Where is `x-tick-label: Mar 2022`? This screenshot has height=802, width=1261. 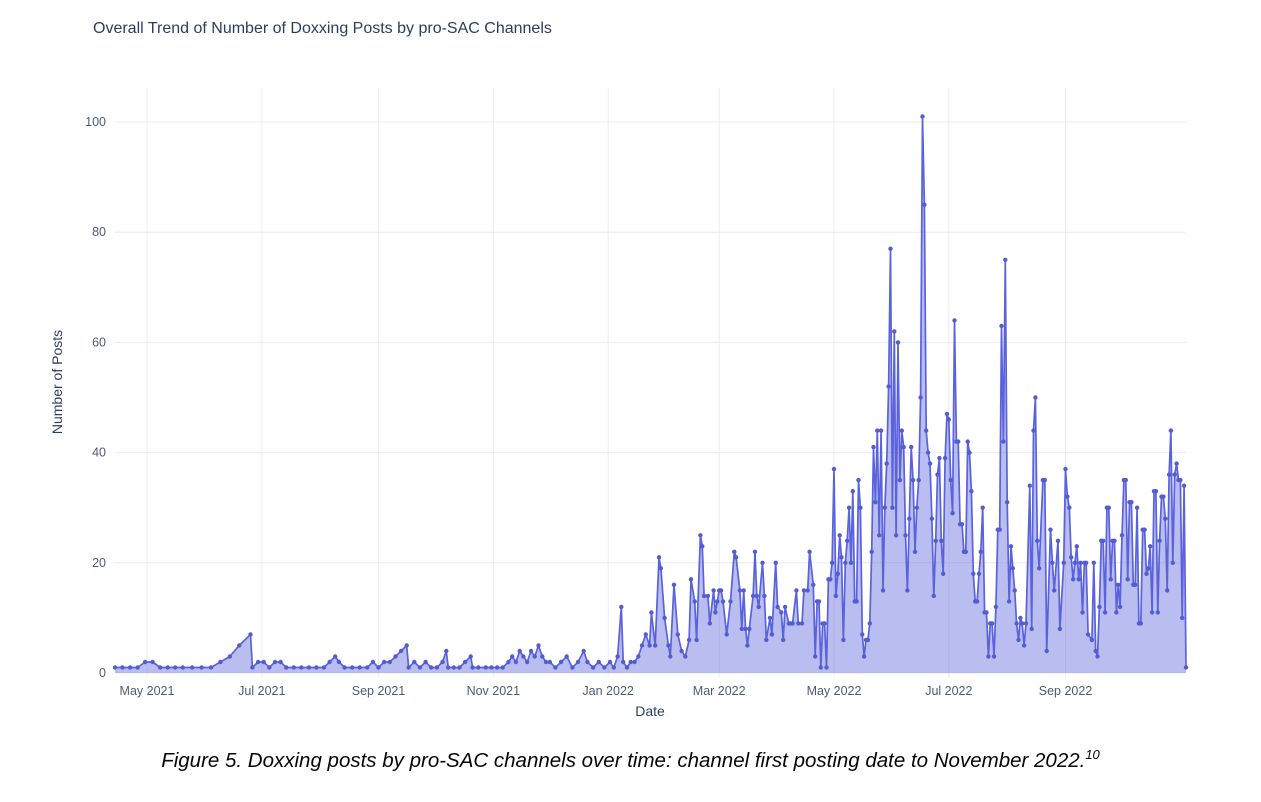 x-tick-label: Mar 2022 is located at coordinates (719, 691).